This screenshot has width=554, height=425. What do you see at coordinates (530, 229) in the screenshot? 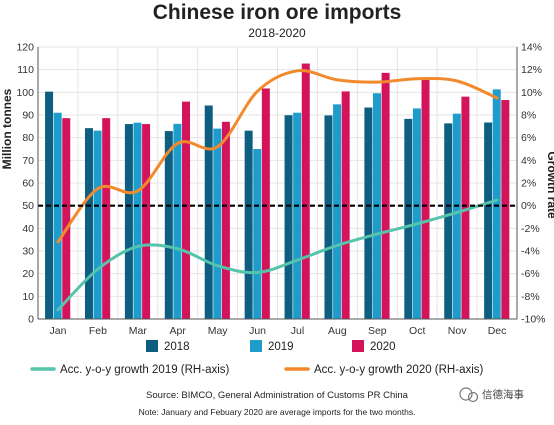
I see `y2-tick-label: -2%` at bounding box center [530, 229].